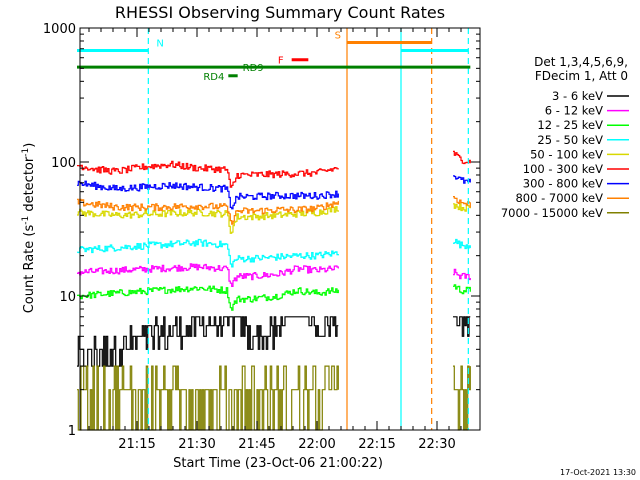 The width and height of the screenshot is (640, 480). Describe the element at coordinates (196, 444) in the screenshot. I see `x-tick-label: 21:30` at that location.